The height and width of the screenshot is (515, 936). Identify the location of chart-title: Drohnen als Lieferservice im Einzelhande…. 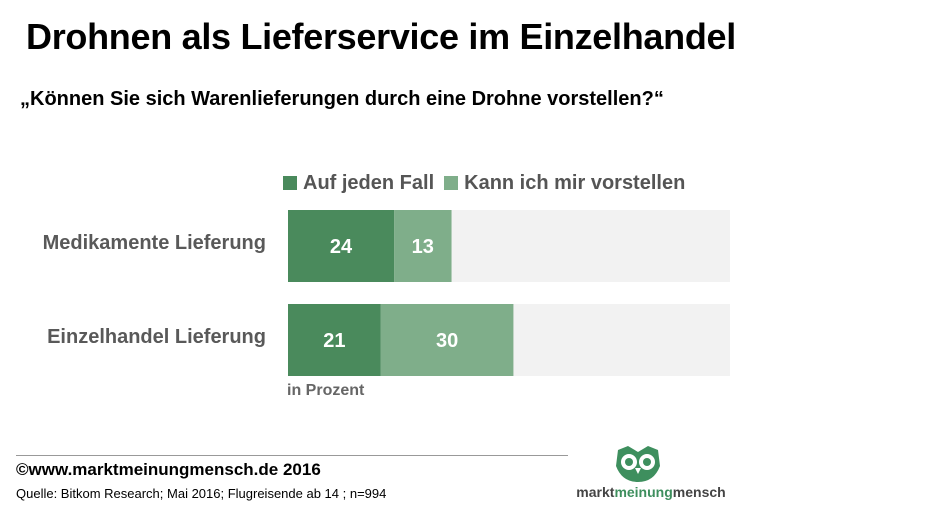
(381, 36).